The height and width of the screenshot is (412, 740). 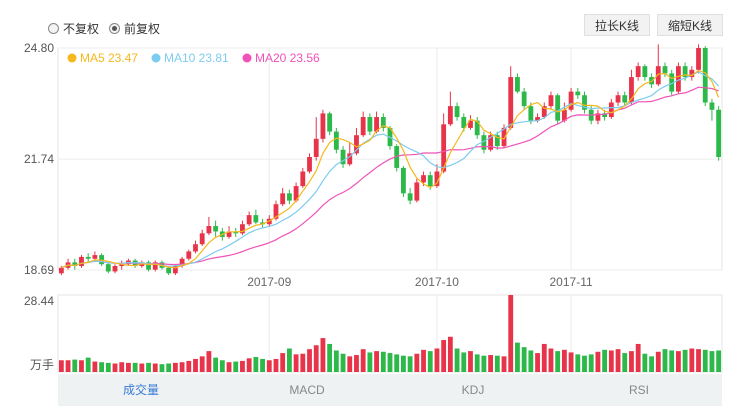 I want to click on radio-label-forward-restore: 前复权, so click(x=142, y=29).